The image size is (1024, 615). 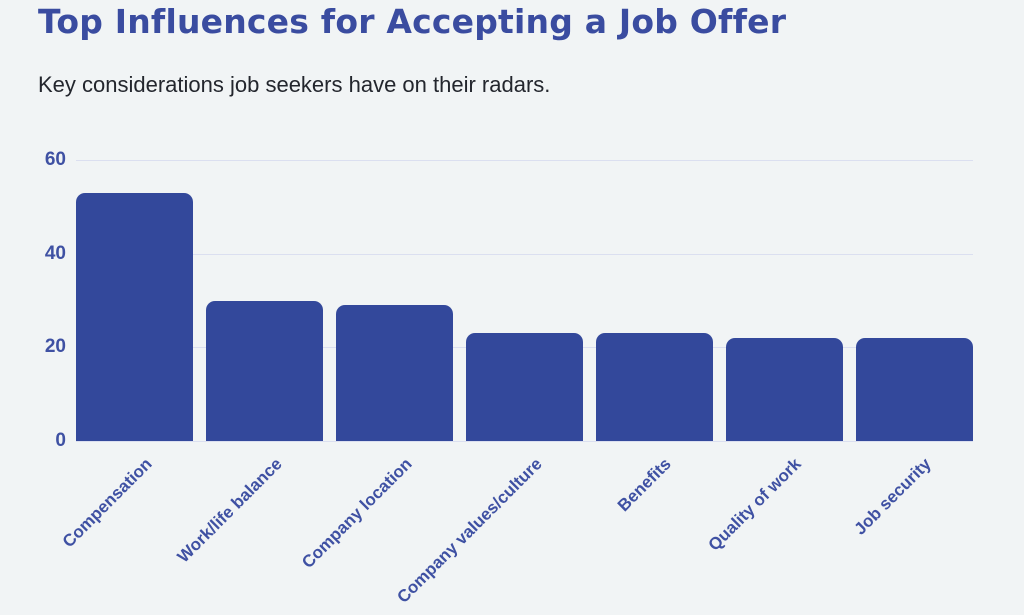 I want to click on chart-title: Top Influences for Accepting a Job Offer, so click(x=412, y=21).